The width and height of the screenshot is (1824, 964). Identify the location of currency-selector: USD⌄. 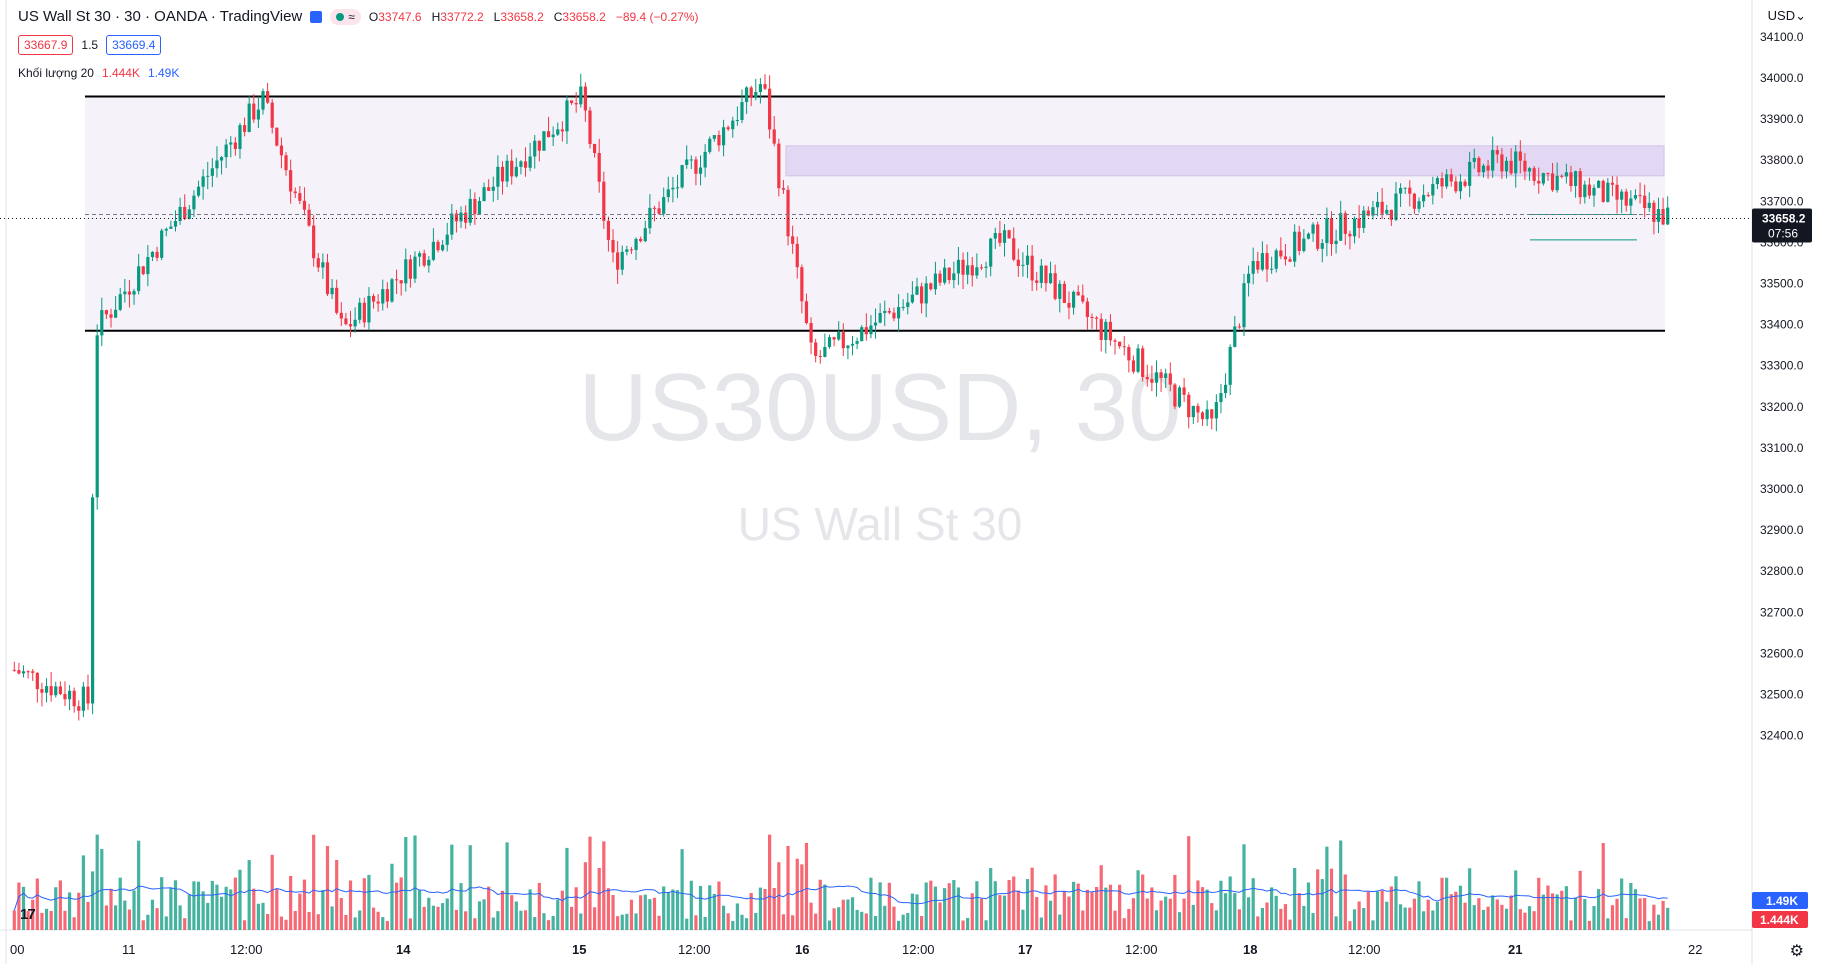
(1786, 15).